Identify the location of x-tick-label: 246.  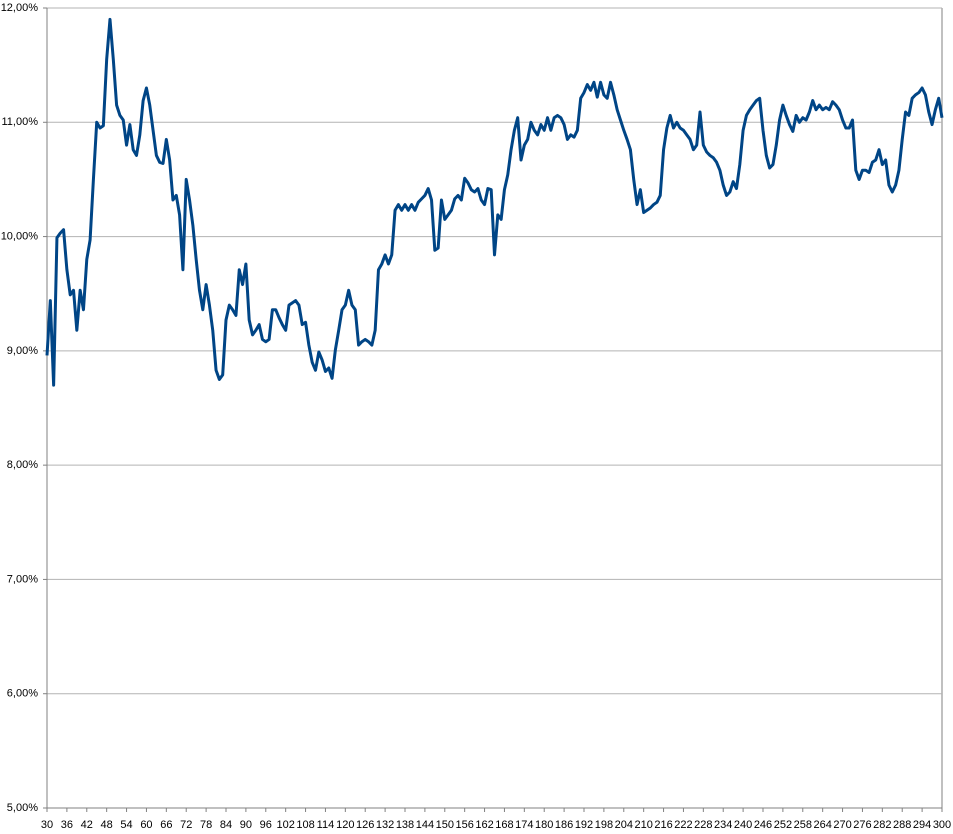
(763, 825).